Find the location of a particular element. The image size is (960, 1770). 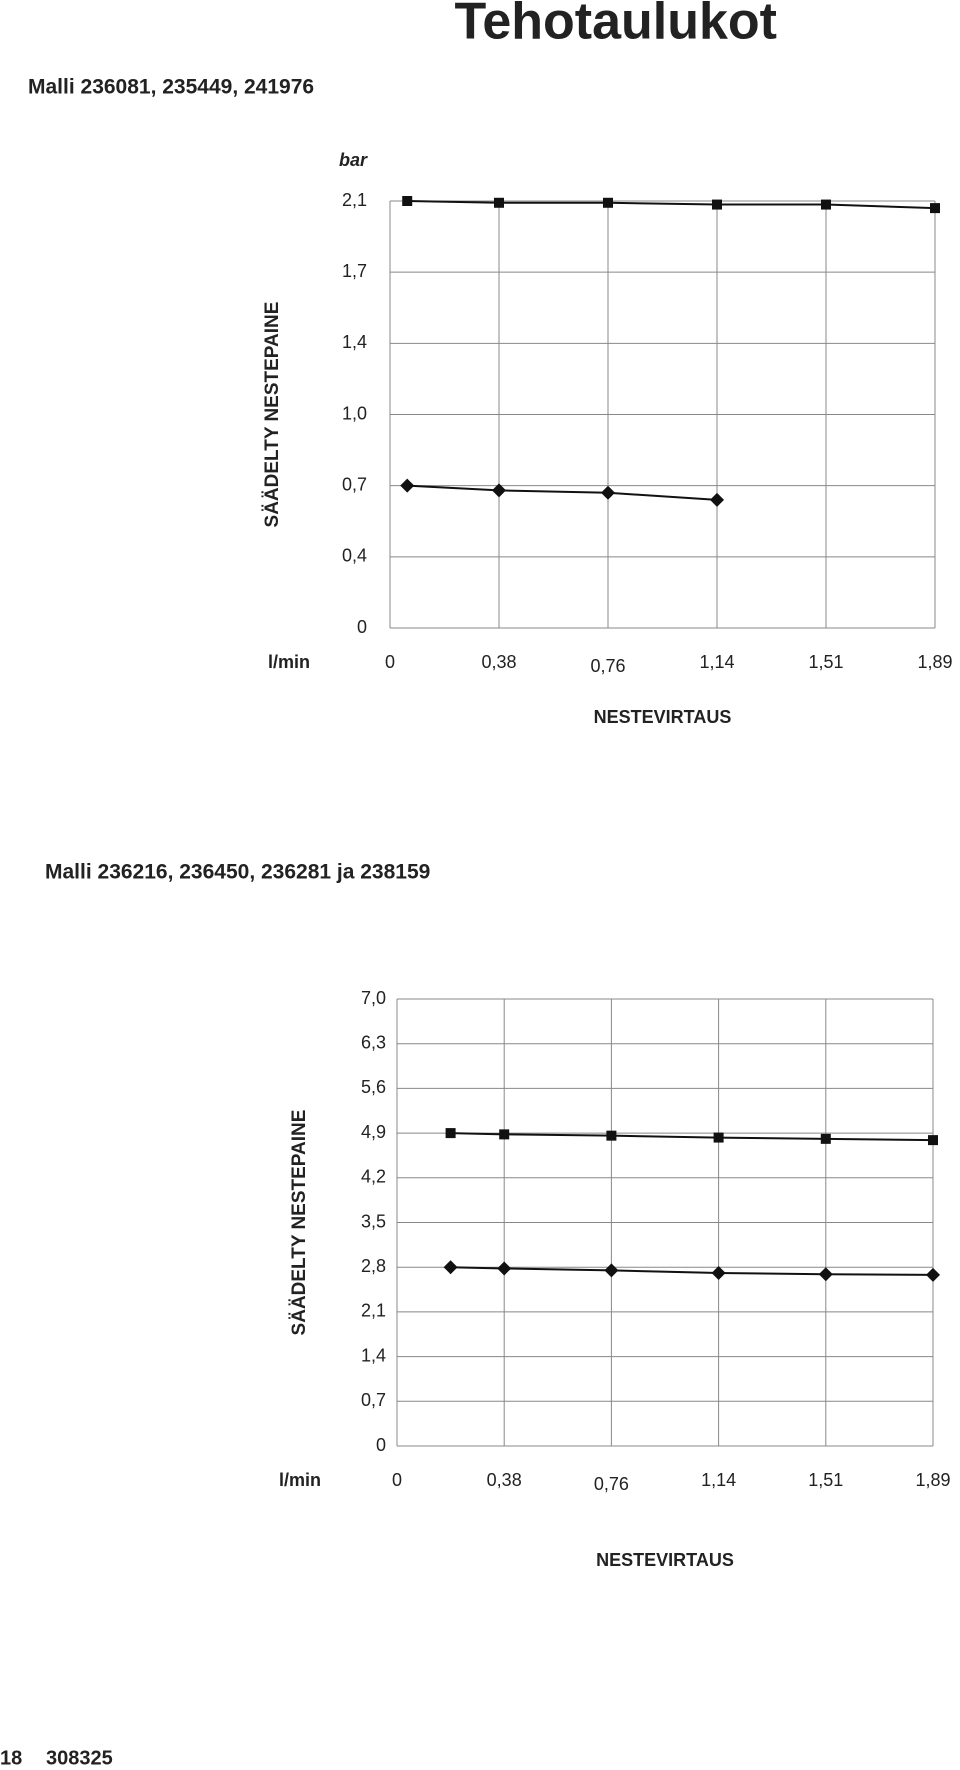

page-number: 18 is located at coordinates (11, 1758).